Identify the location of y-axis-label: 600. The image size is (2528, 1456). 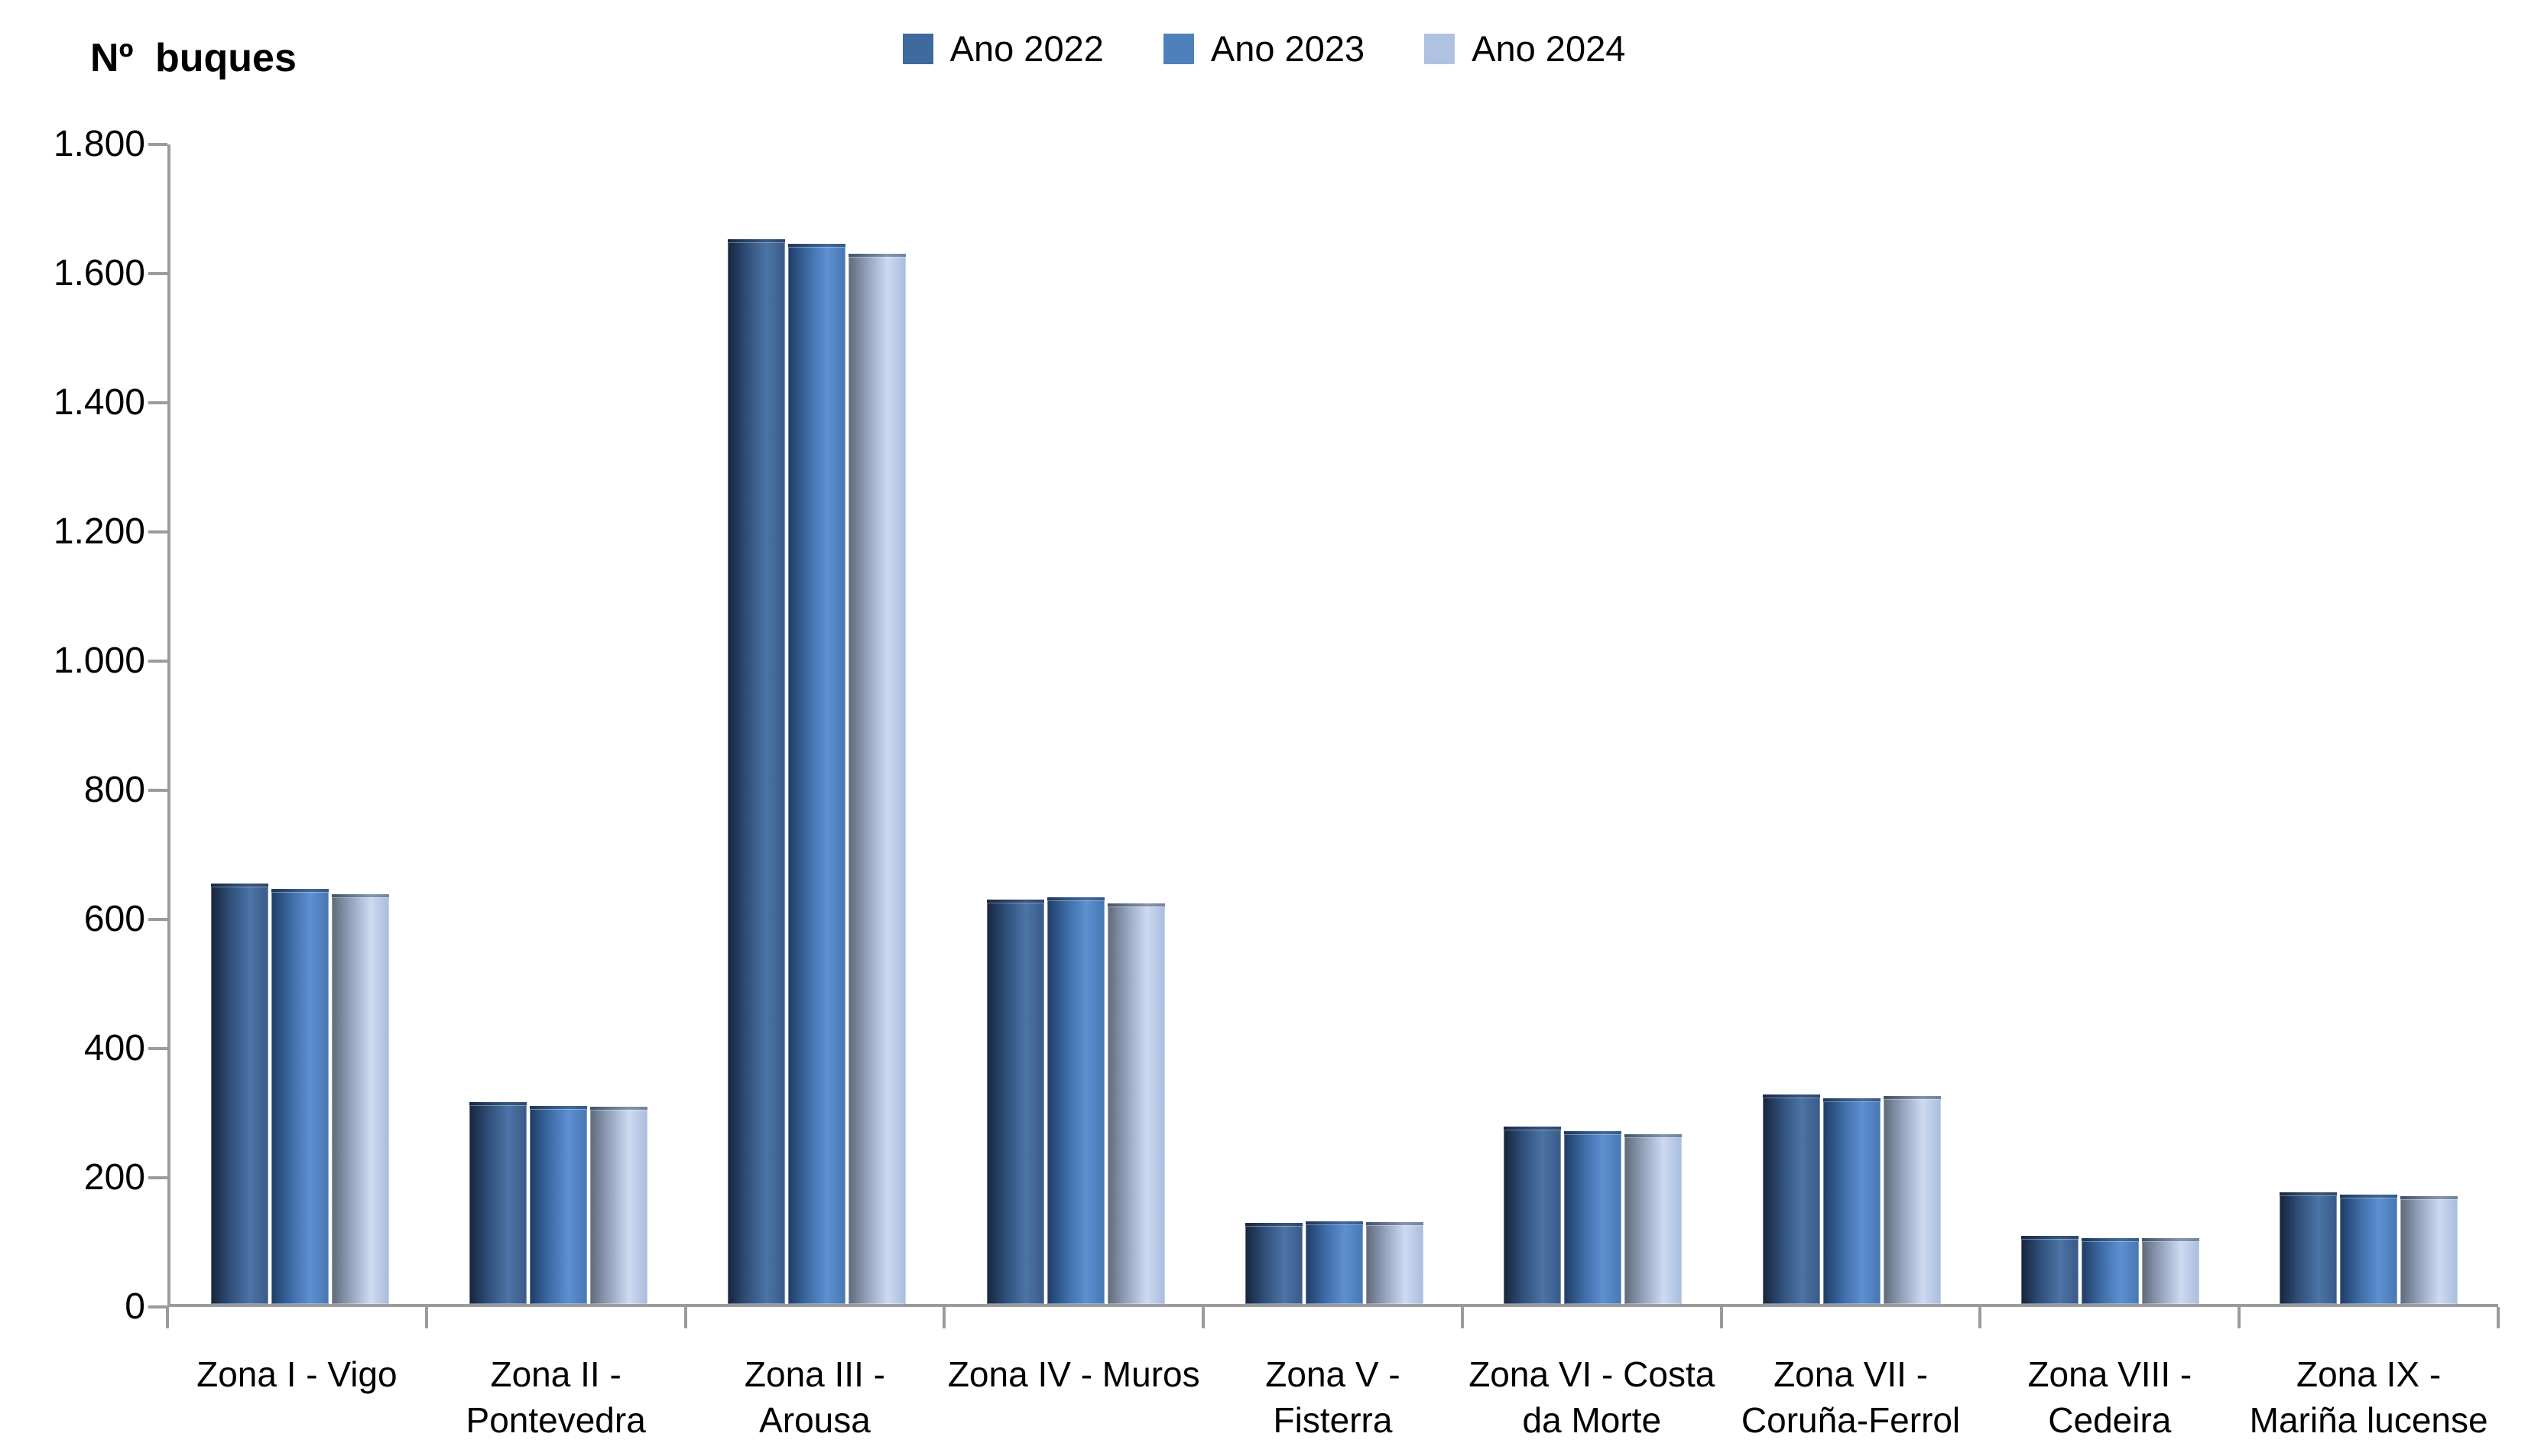
(114, 919).